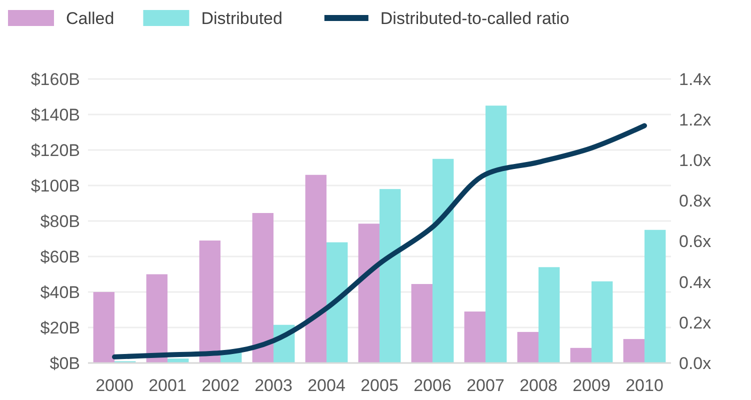 The height and width of the screenshot is (400, 751). Describe the element at coordinates (167, 385) in the screenshot. I see `x-tick-label: 2001` at that location.